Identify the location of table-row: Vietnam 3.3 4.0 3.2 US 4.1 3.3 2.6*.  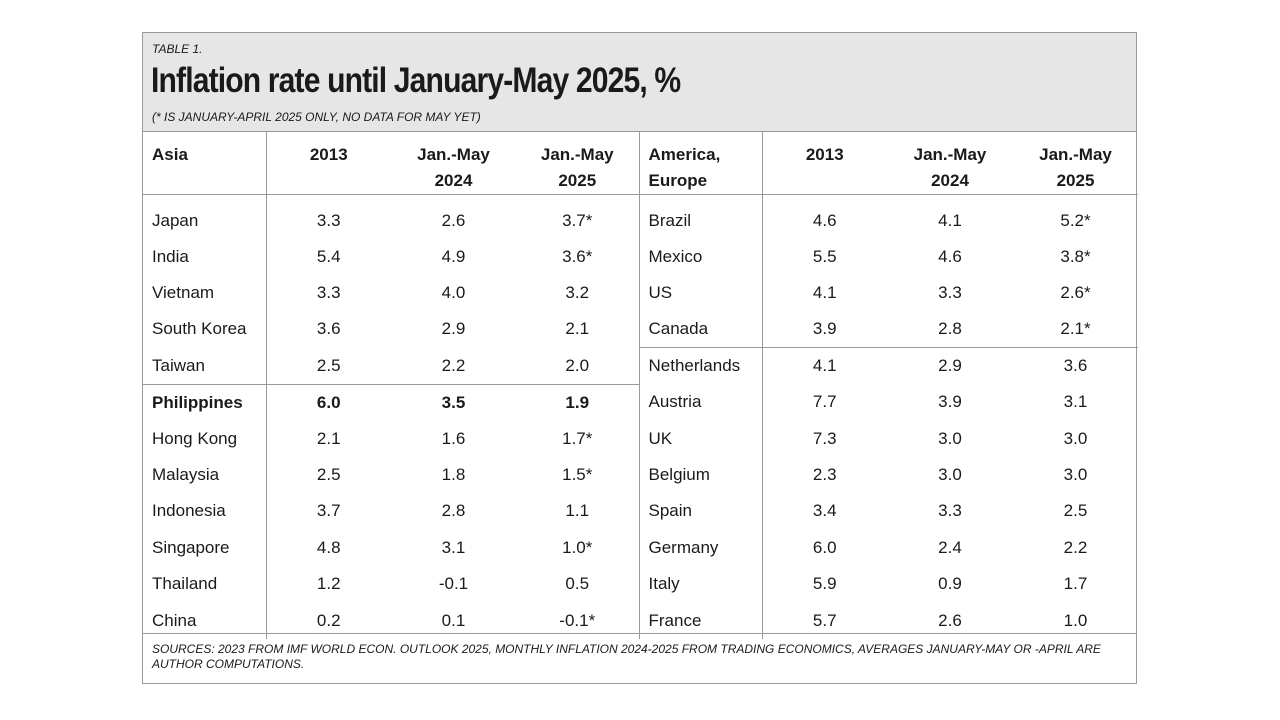
(640, 293).